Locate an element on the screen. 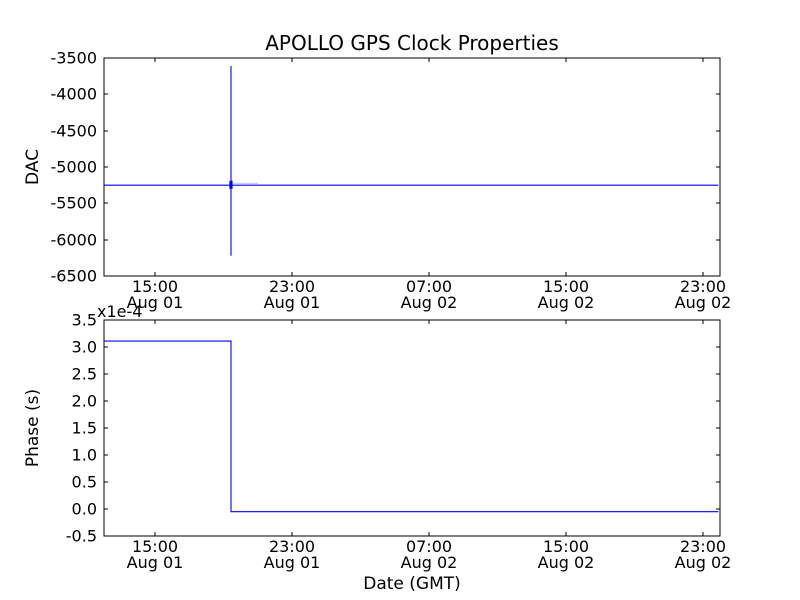  y-tick-label: 2.5 is located at coordinates (84, 374).